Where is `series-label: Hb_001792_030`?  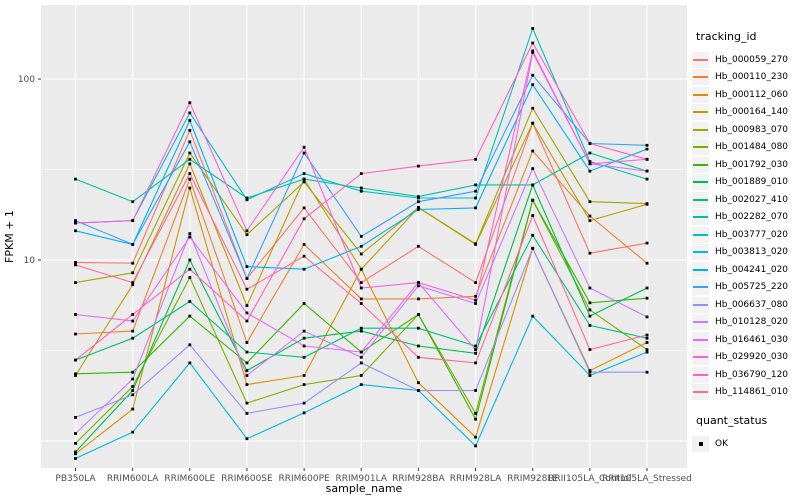
series-label: Hb_001792_030 is located at coordinates (752, 164).